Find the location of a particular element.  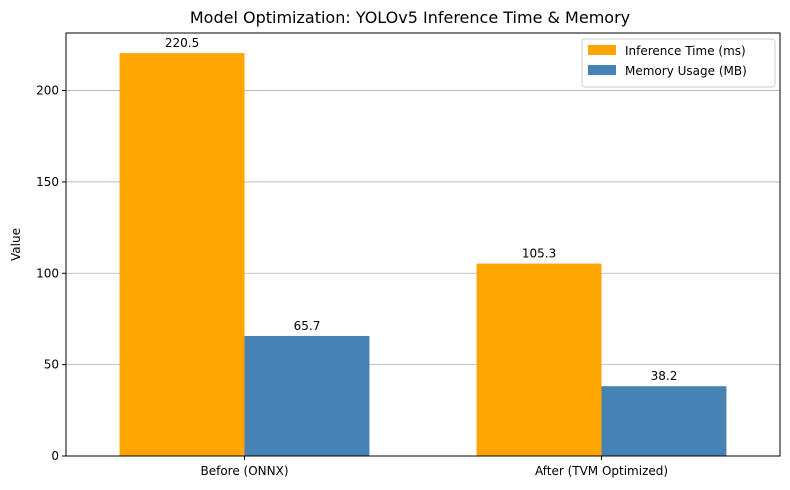

x-tick-label: After (TVM Optimized) is located at coordinates (601, 471).